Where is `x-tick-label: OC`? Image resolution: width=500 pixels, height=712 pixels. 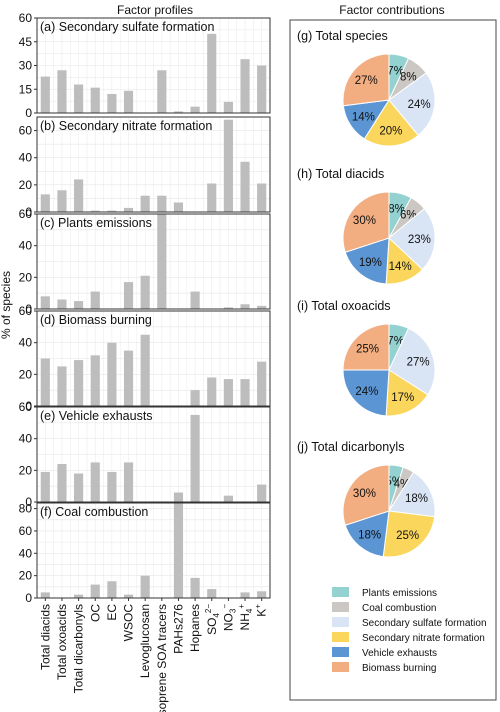
x-tick-label: OC is located at coordinates (95, 613).